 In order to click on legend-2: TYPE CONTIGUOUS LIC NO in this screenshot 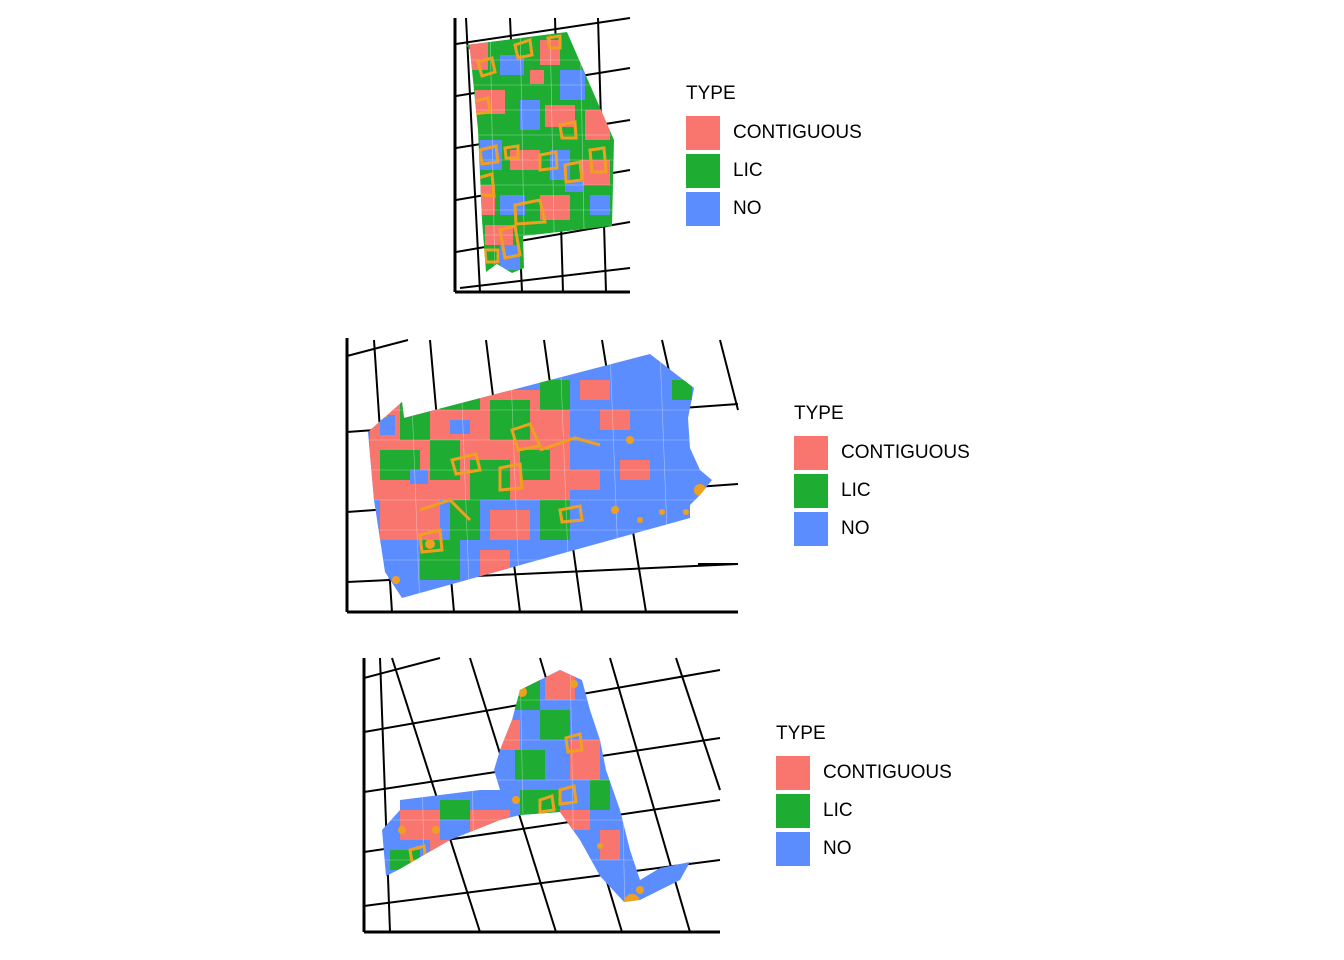, I will do `click(882, 475)`.